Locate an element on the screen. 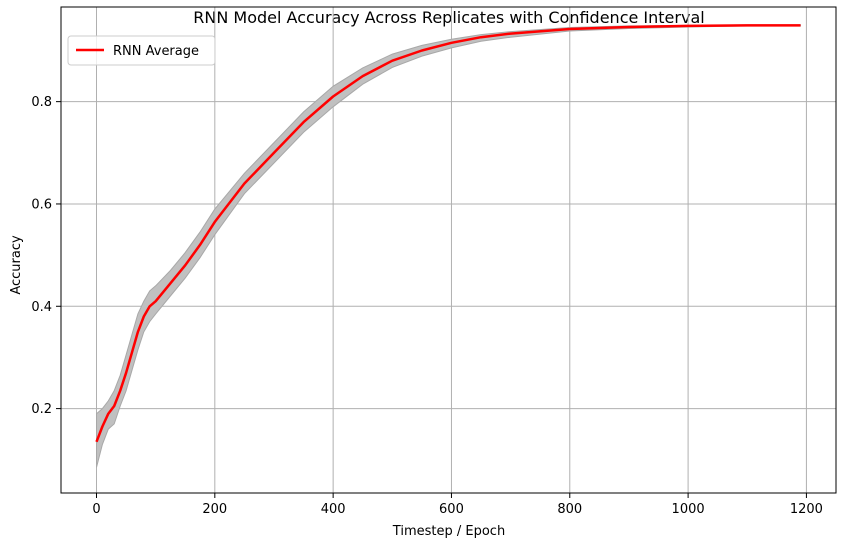 The height and width of the screenshot is (551, 846). x-tick-label: 0 is located at coordinates (96, 509).